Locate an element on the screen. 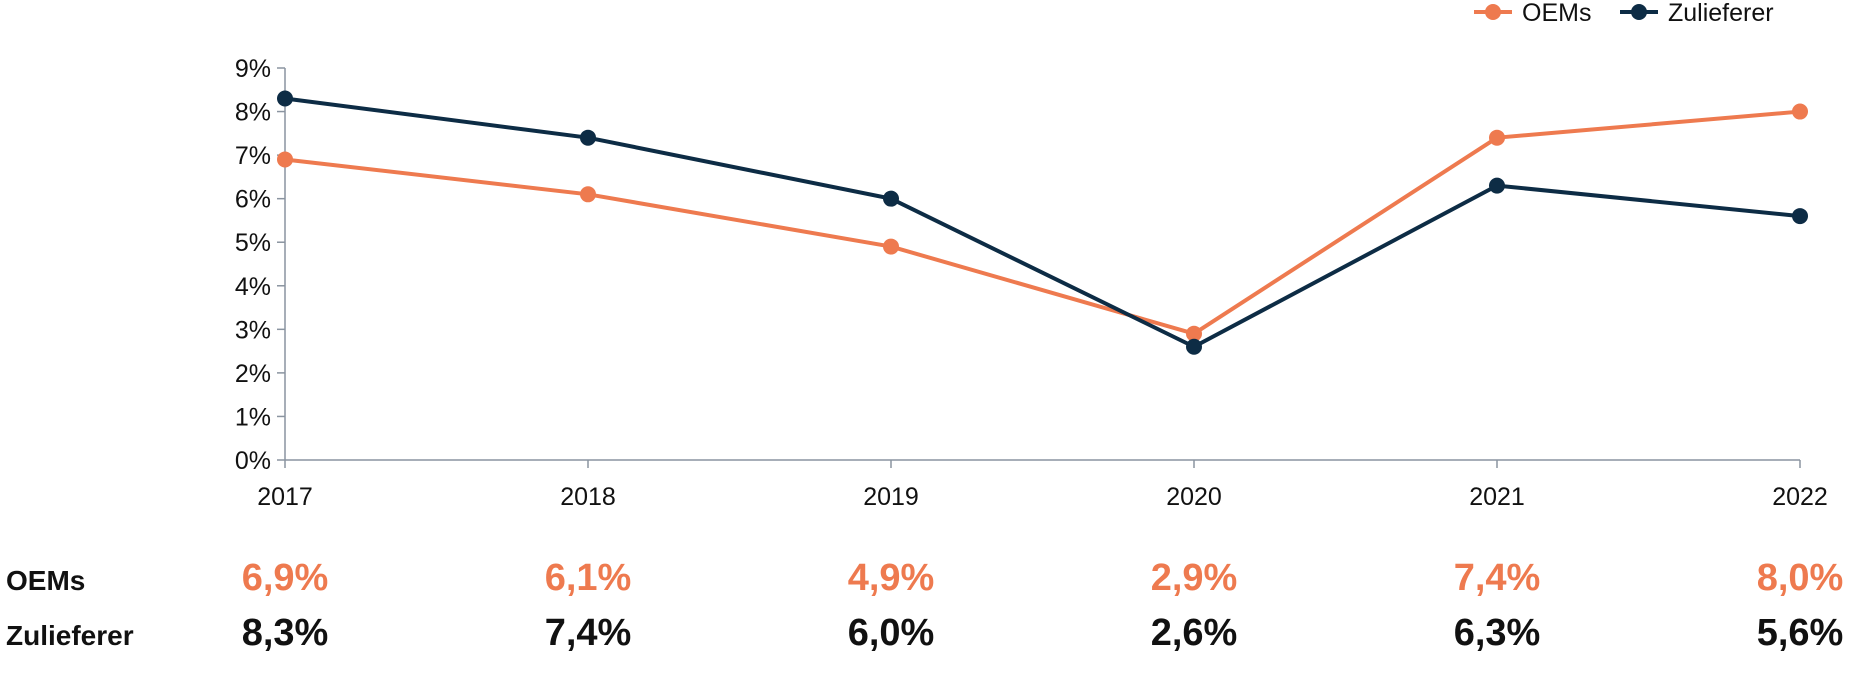  x-tick-label: 2022 is located at coordinates (1800, 497).